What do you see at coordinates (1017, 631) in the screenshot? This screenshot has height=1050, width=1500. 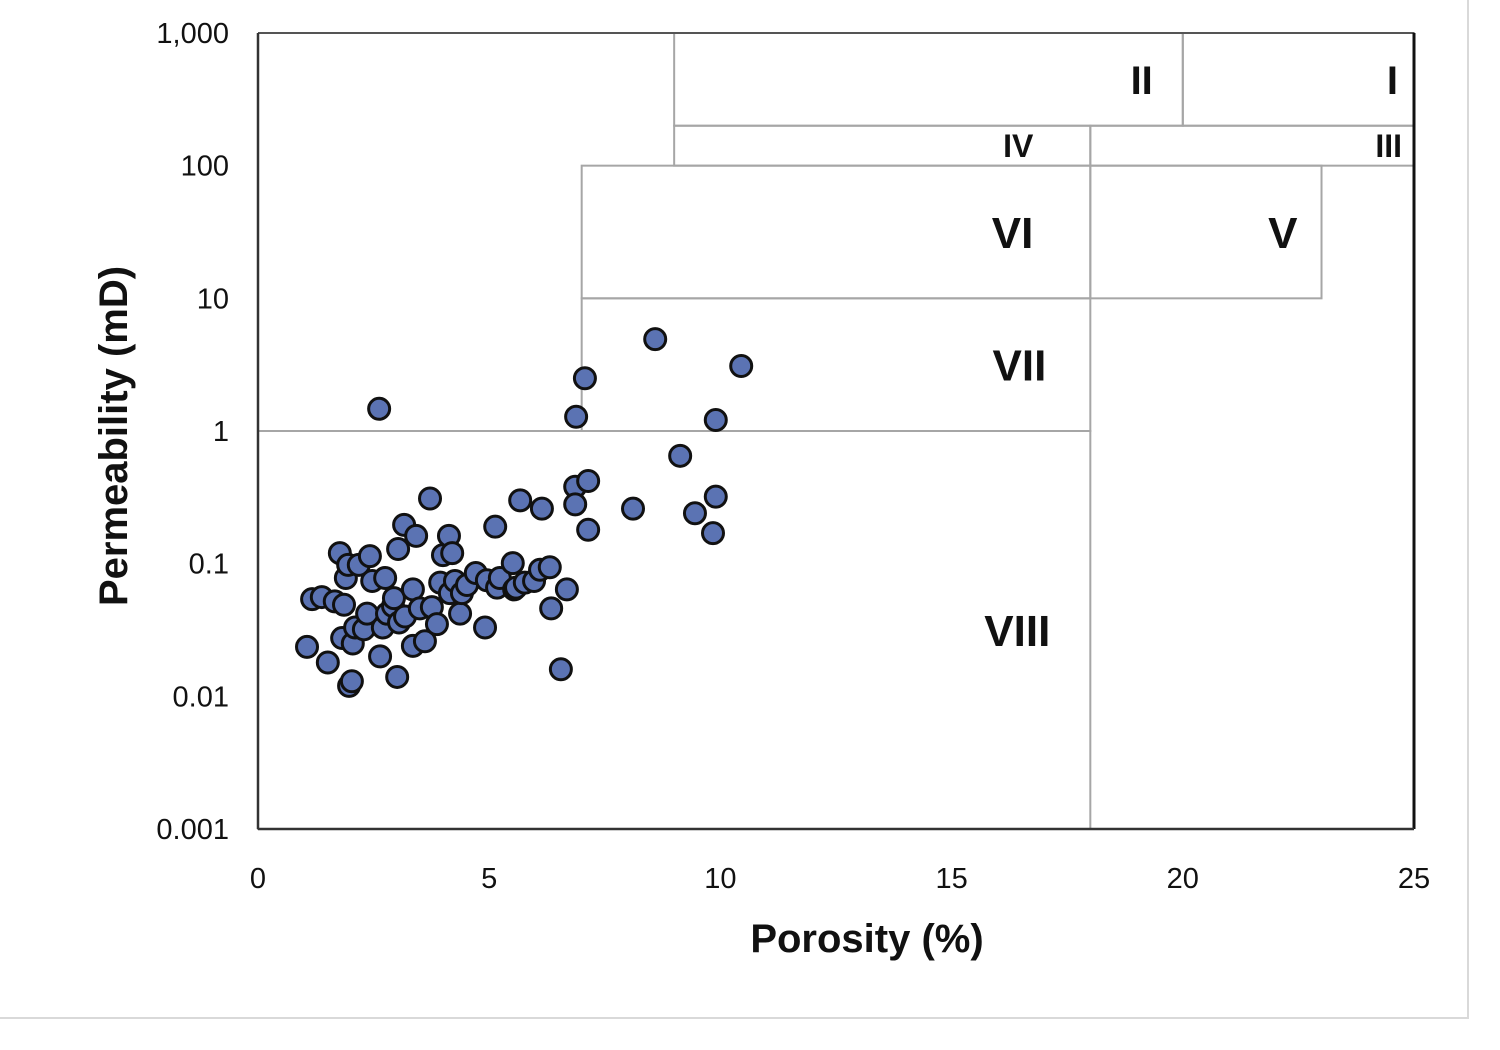 I see `region-label: VIII` at bounding box center [1017, 631].